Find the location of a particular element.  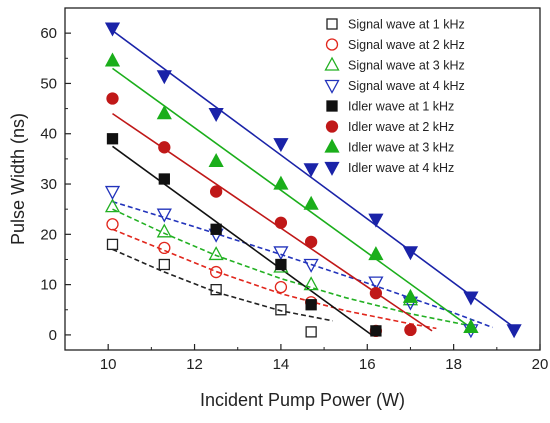

x-tick-label: 16 is located at coordinates (367, 364).